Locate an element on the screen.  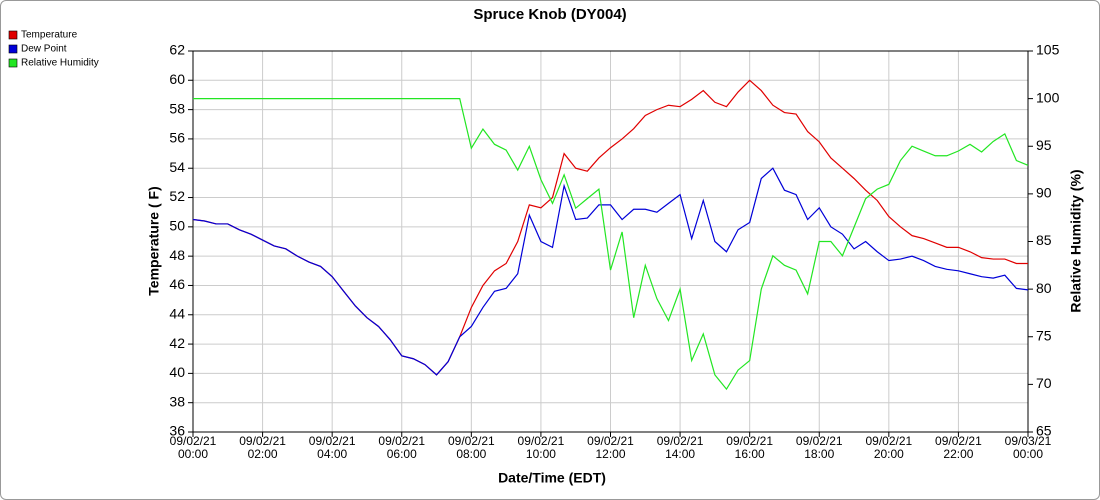
x-tick-label: 09/02/21 10:00 is located at coordinates (541, 447).